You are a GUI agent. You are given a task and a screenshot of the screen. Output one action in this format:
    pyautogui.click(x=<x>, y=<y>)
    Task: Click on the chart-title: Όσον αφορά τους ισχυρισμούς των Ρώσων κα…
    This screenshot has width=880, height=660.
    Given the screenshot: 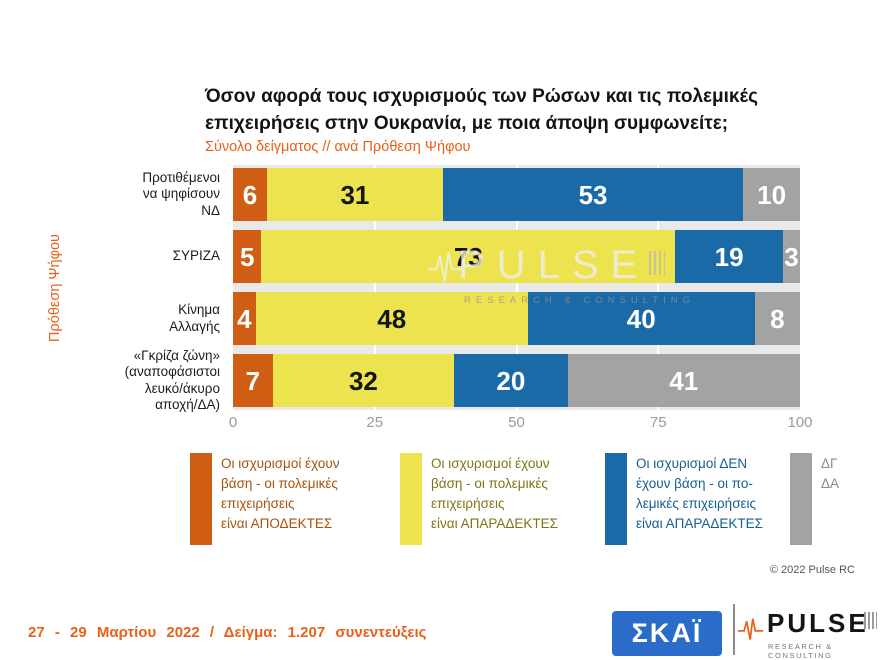 What is the action you would take?
    pyautogui.click(x=481, y=110)
    